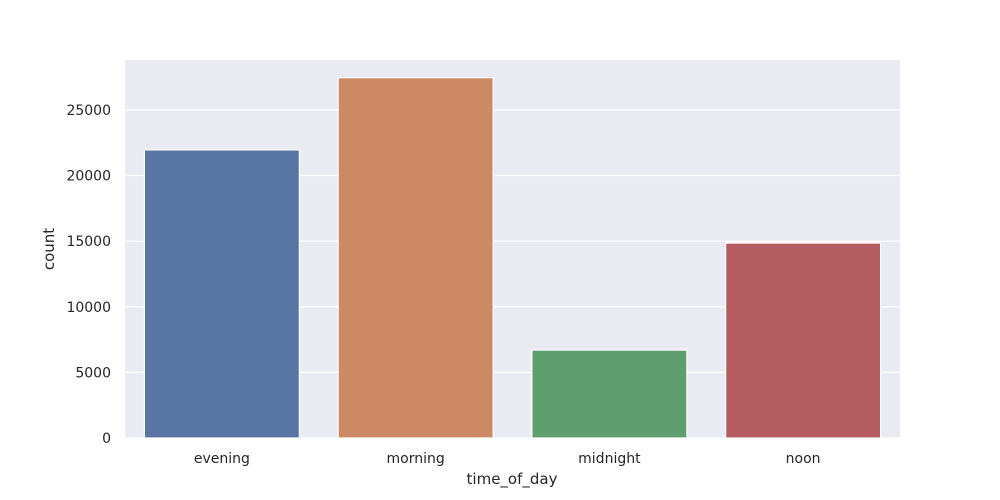 The width and height of the screenshot is (1000, 500). I want to click on x-axis-label: time_of_day, so click(512, 479).